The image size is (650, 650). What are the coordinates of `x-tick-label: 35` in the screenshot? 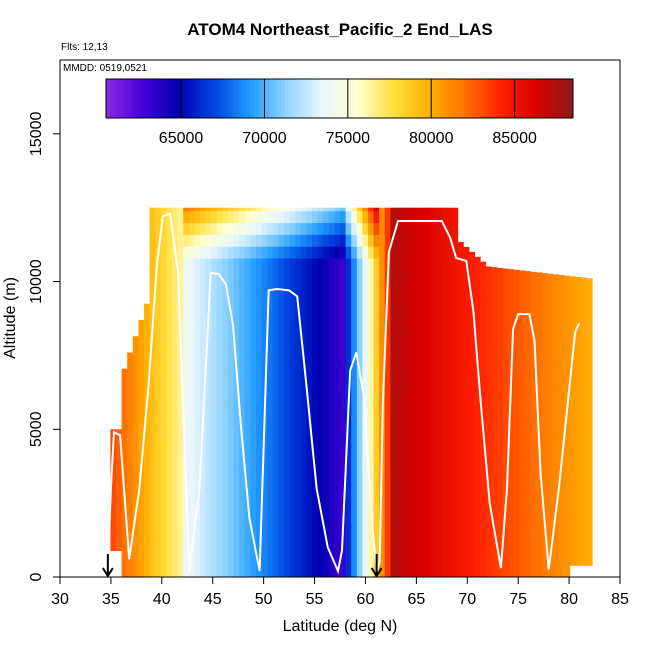 It's located at (111, 599).